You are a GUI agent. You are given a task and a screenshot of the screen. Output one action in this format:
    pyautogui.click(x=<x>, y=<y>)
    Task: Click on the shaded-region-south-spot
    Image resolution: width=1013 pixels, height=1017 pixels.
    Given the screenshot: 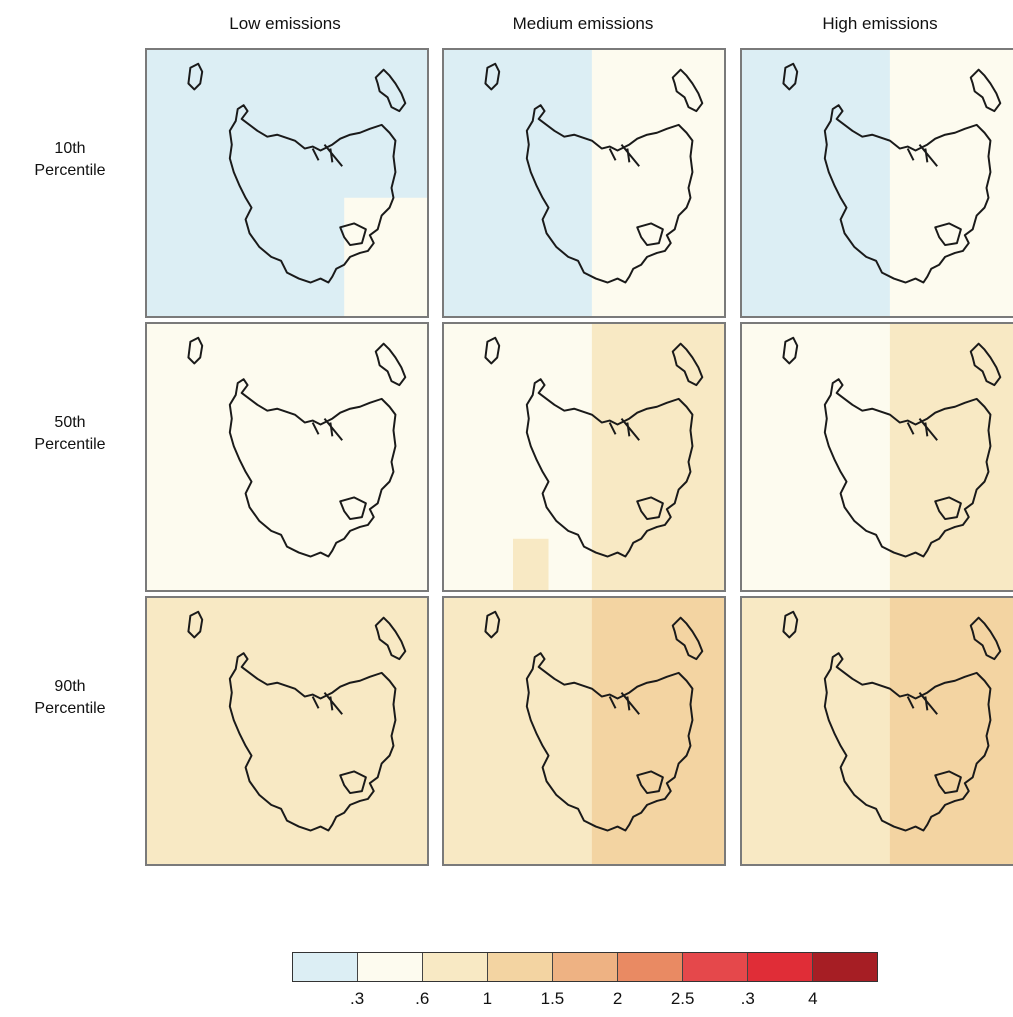 What is the action you would take?
    pyautogui.click(x=531, y=564)
    